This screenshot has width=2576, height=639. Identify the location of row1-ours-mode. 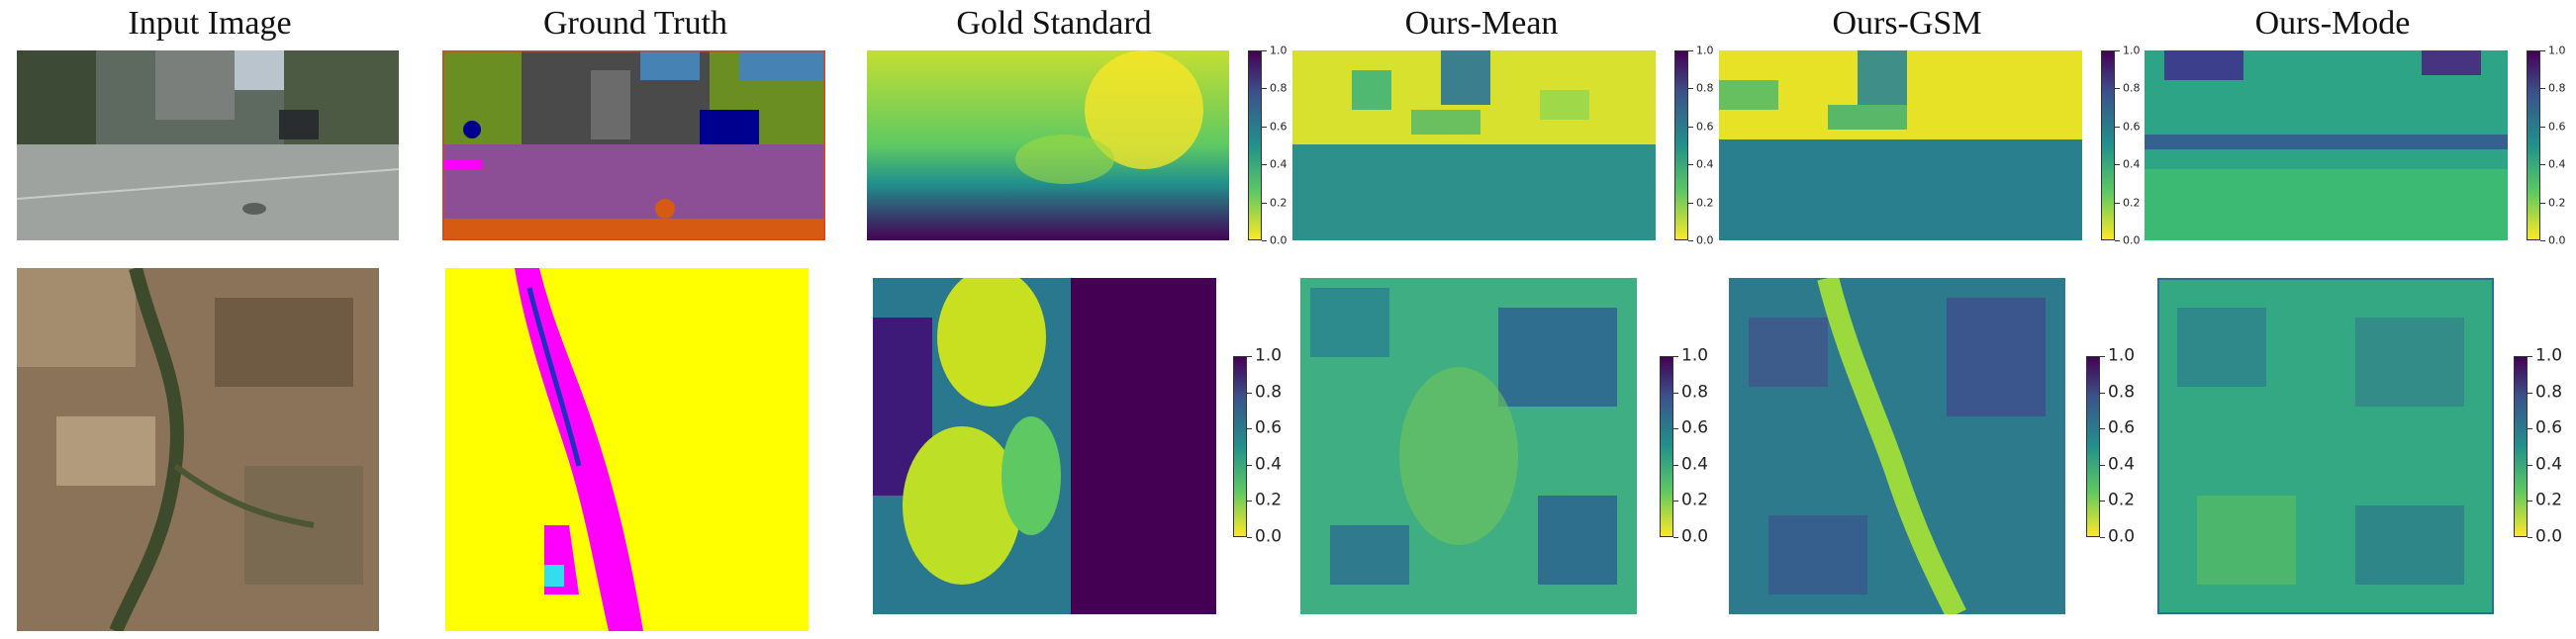
(2326, 145).